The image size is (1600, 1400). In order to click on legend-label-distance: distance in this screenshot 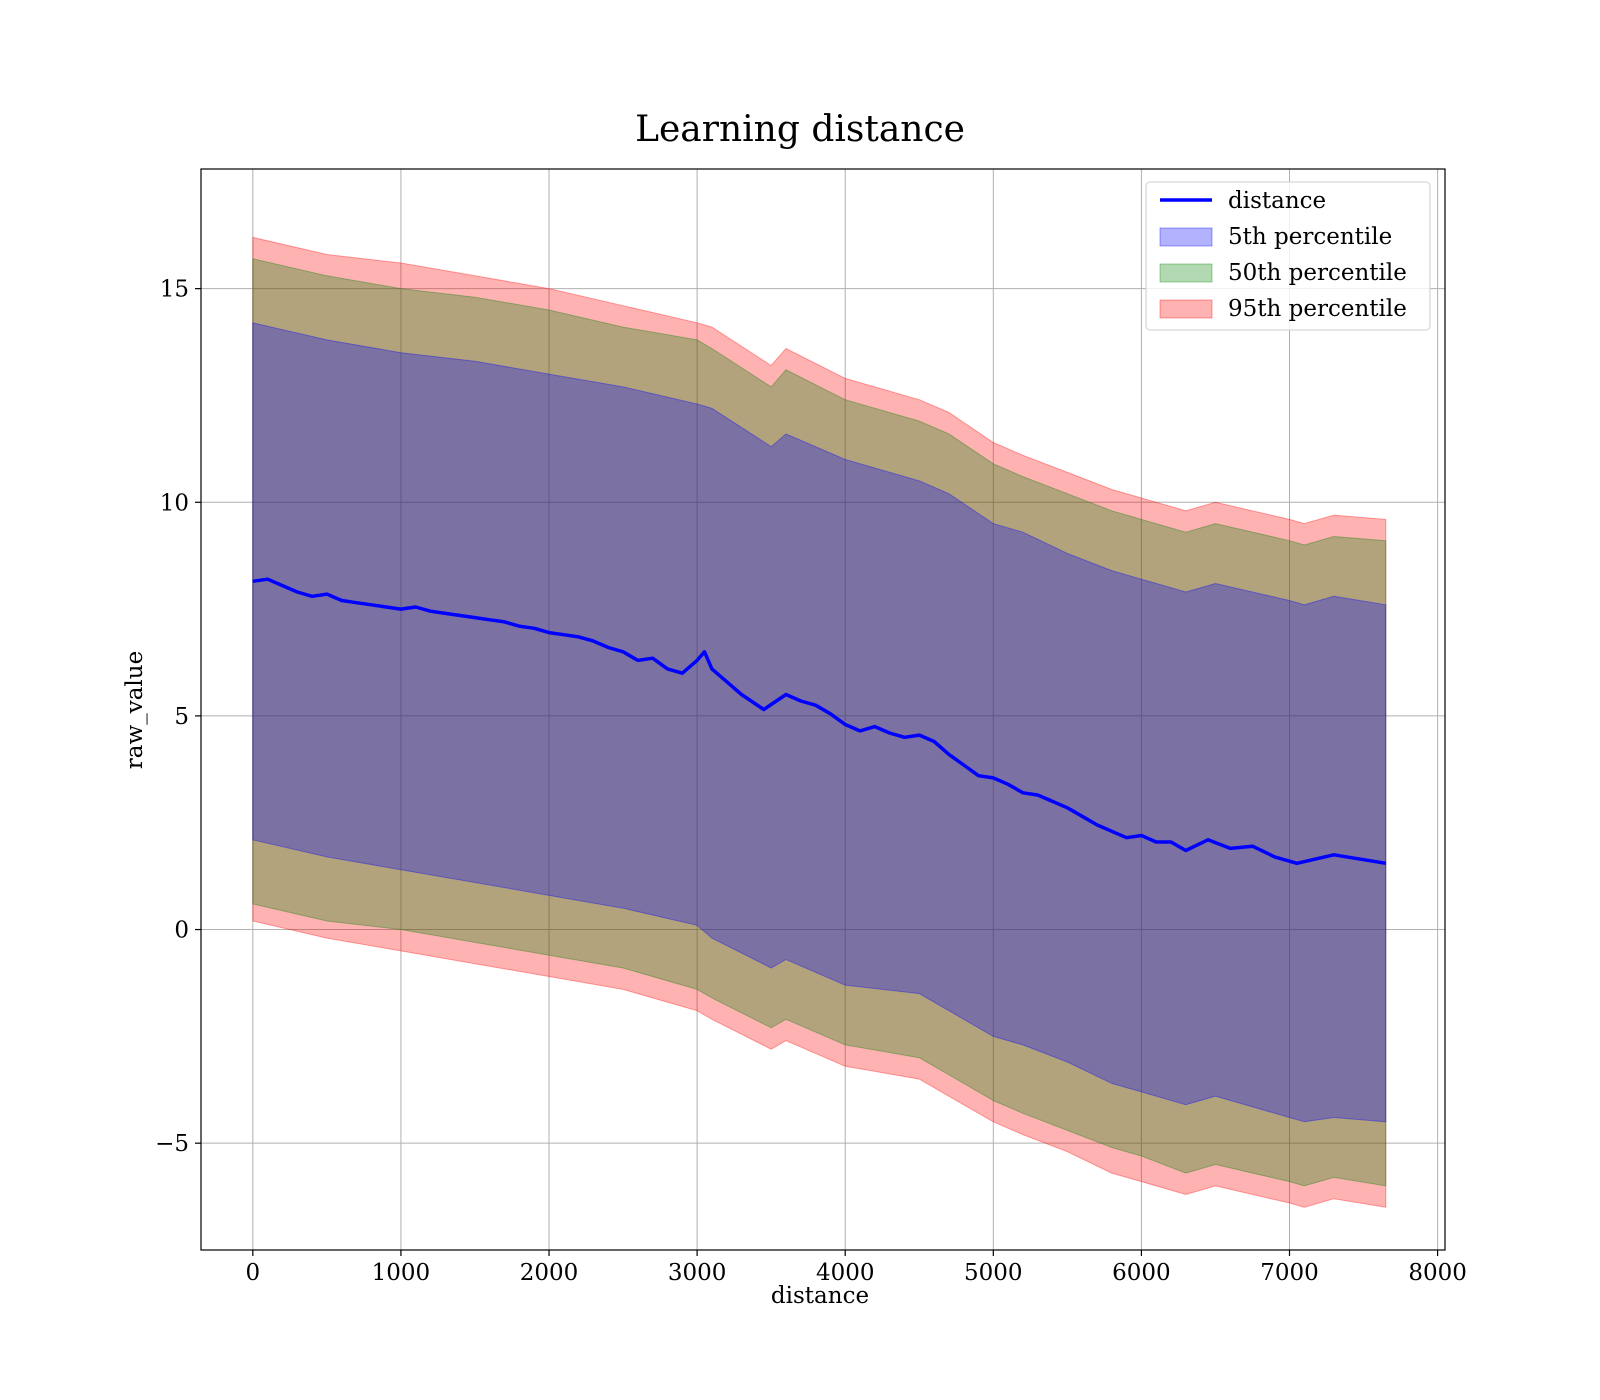, I will do `click(1277, 201)`.